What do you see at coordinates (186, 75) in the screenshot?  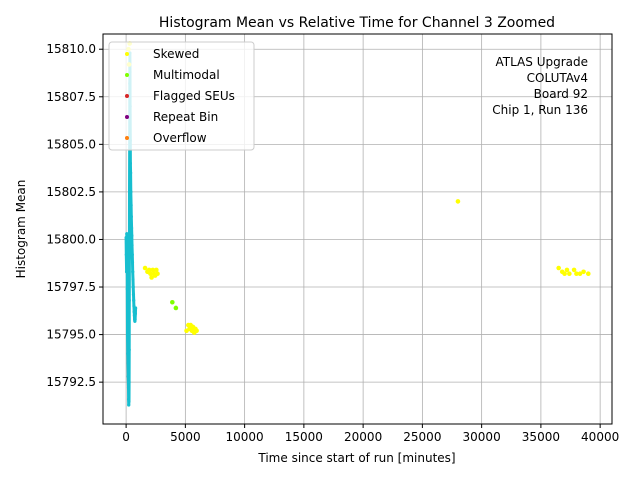 I see `legend-label-multimodal: Multimodal` at bounding box center [186, 75].